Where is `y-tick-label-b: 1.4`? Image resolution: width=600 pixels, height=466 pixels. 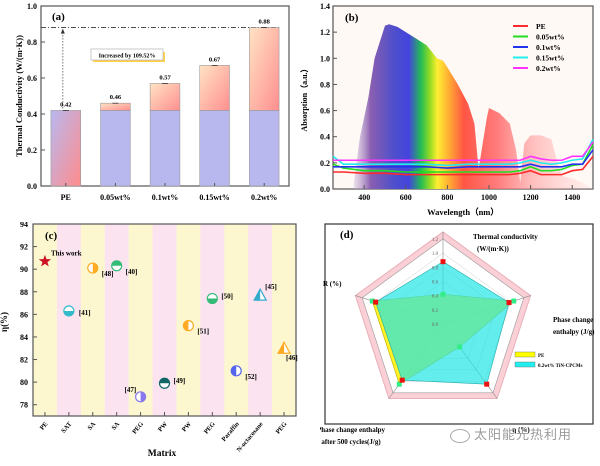
y-tick-label-b: 1.4 is located at coordinates (325, 6).